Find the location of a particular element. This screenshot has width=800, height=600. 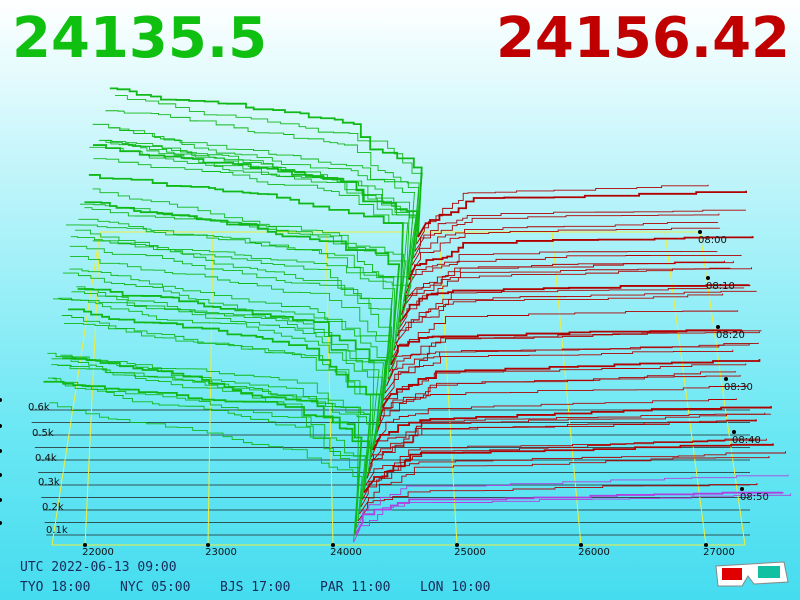

time-tick-label: 08:10 is located at coordinates (720, 286).